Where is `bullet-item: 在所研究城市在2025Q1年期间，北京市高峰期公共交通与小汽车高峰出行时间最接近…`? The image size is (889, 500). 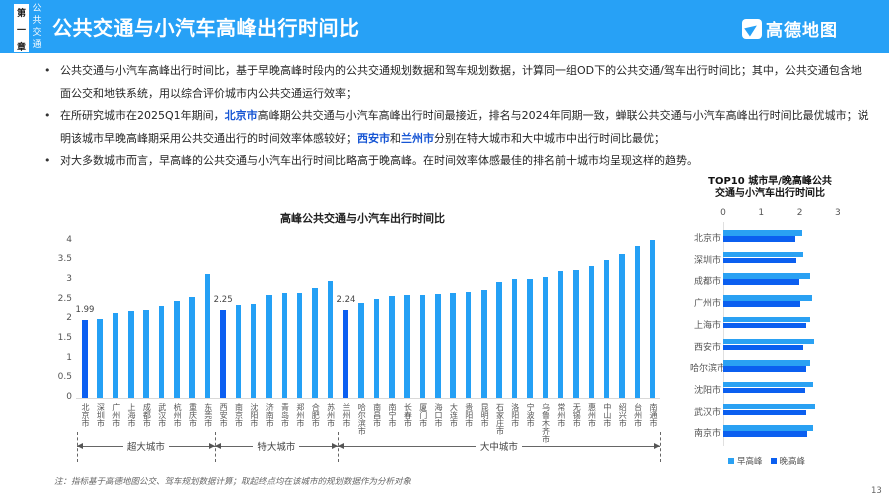 bullet-item: 在所研究城市在2025Q1年期间，北京市高峰期公共交通与小汽车高峰出行时间最接近… is located at coordinates (457, 127).